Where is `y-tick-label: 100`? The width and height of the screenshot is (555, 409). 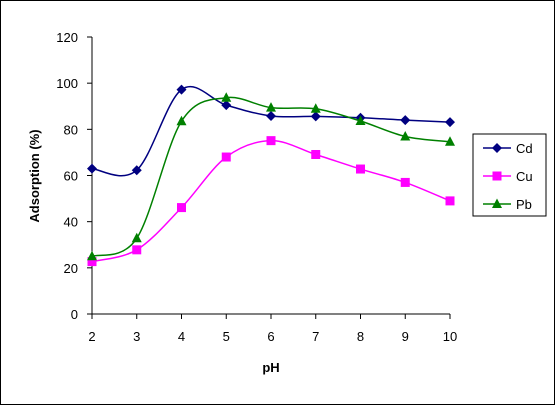 y-tick-label: 100 is located at coordinates (67, 83).